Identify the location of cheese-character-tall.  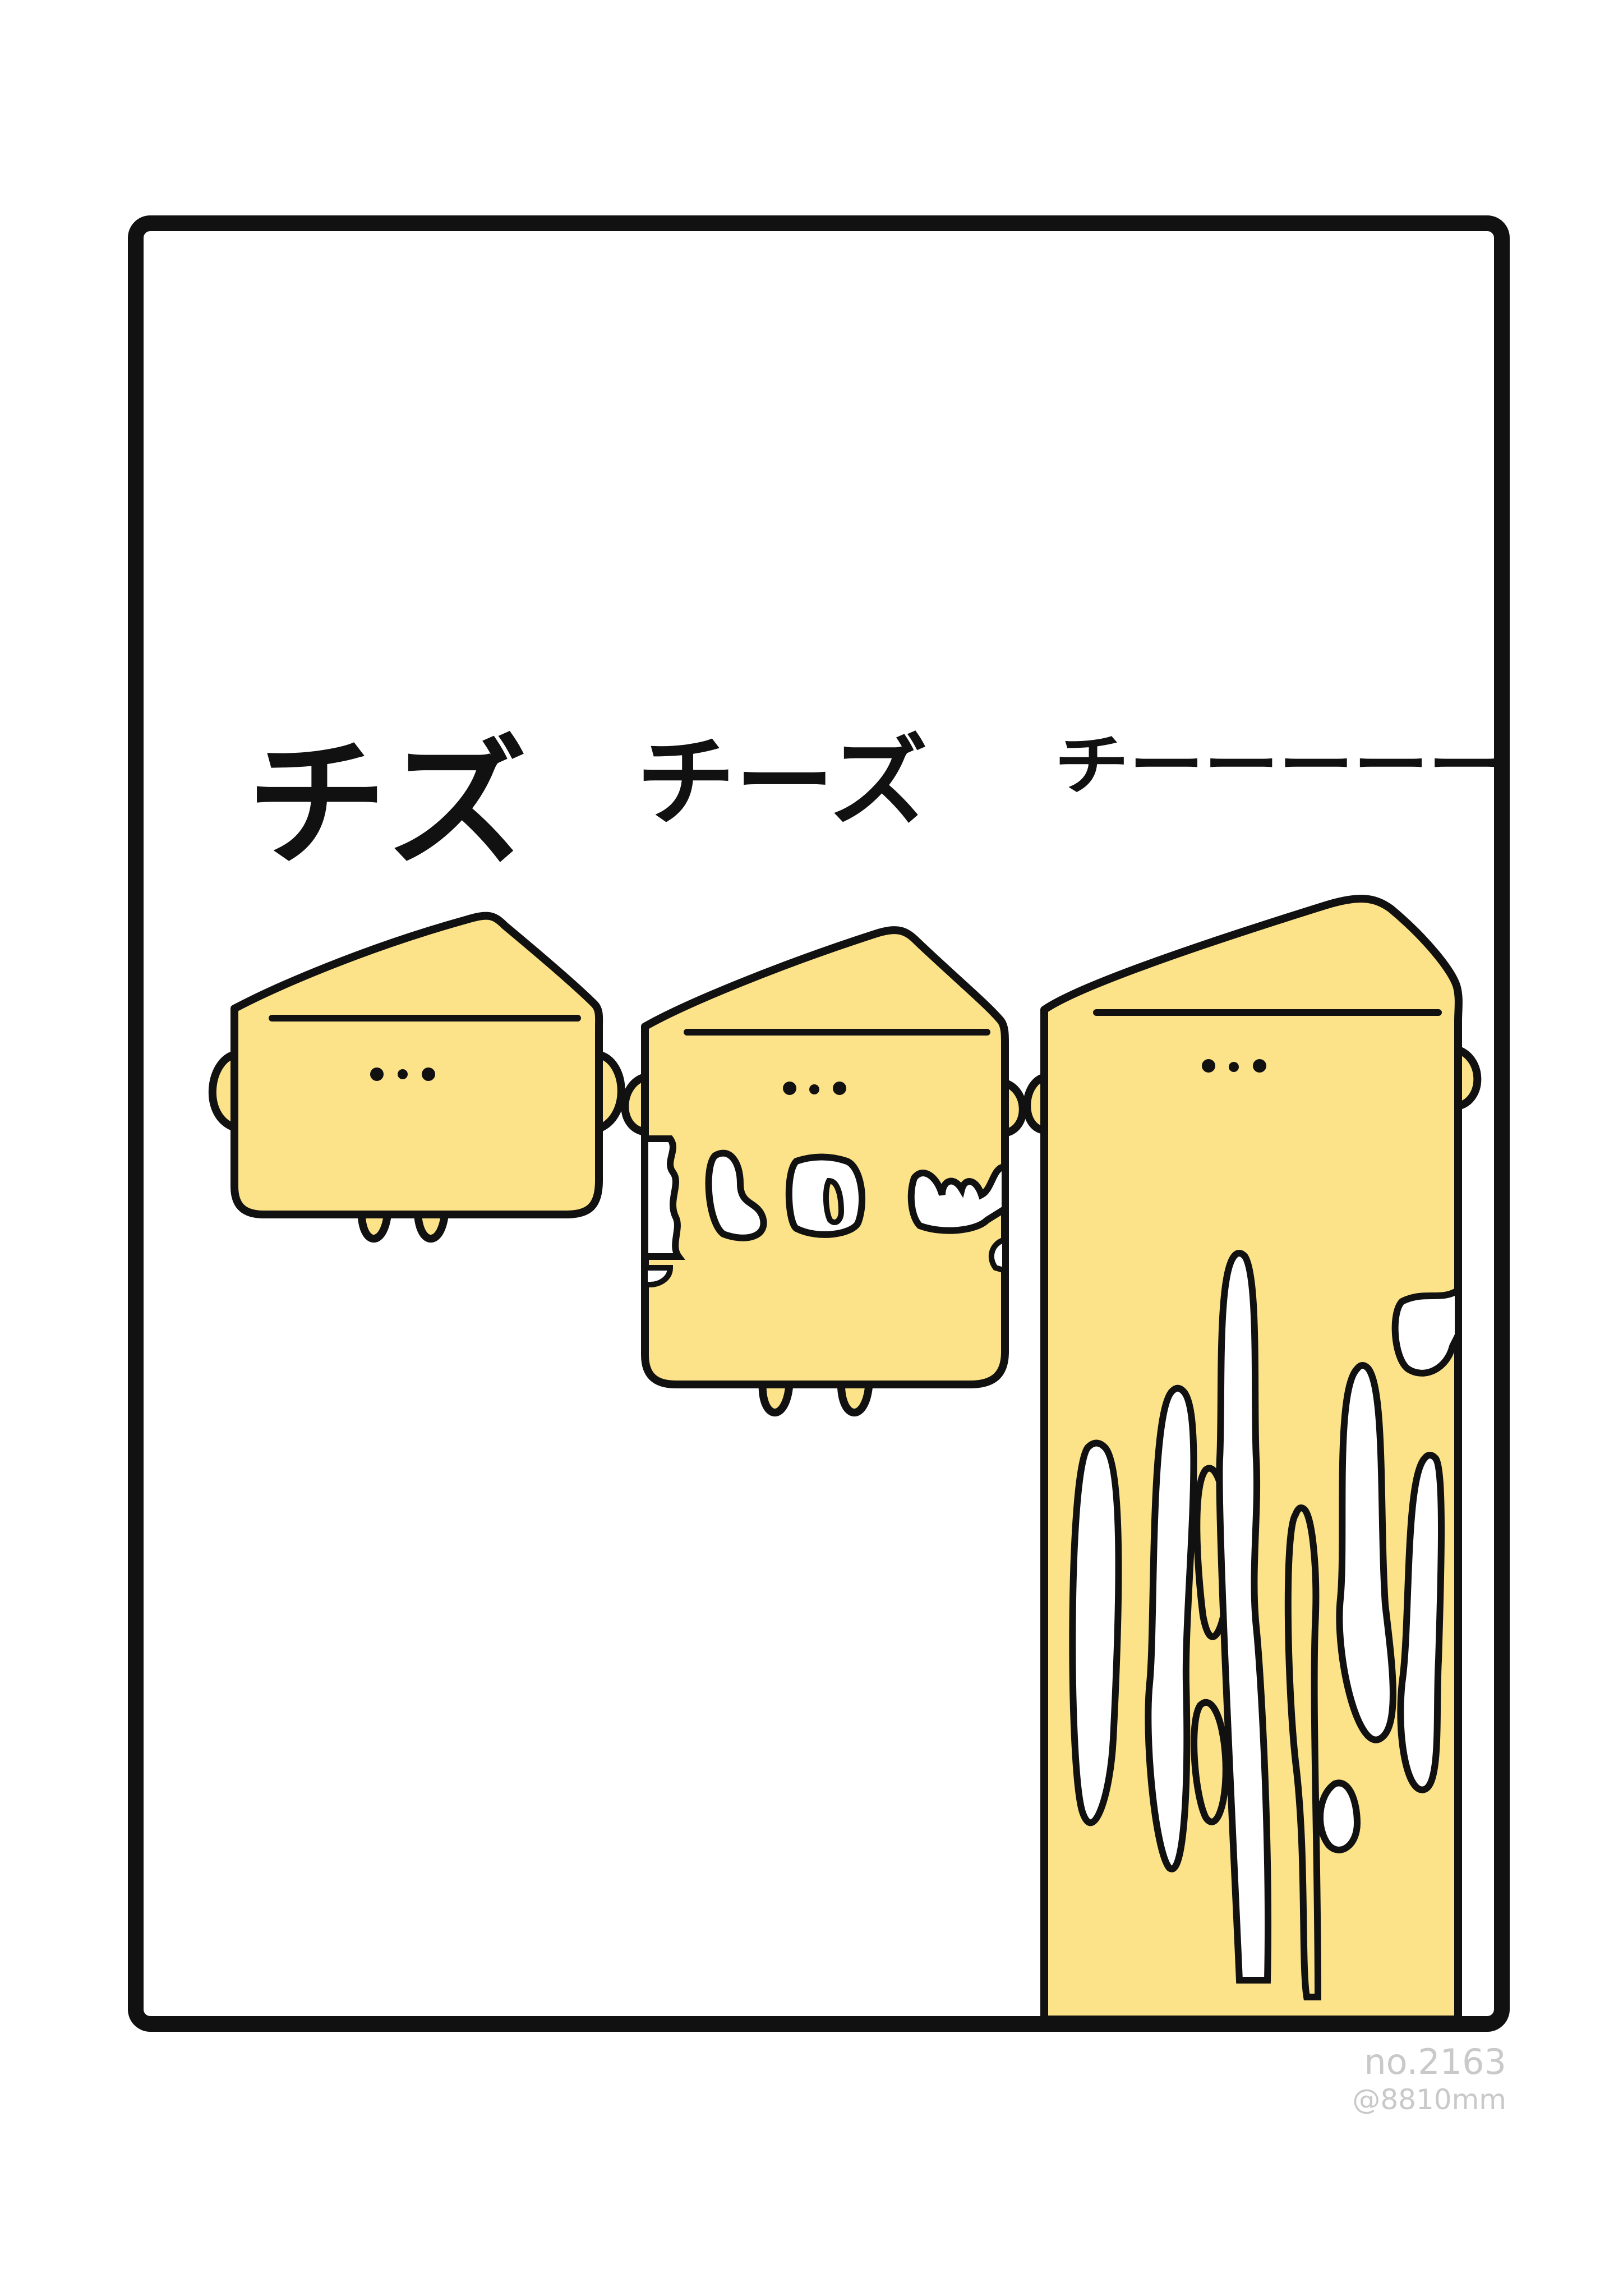
(1252, 1459).